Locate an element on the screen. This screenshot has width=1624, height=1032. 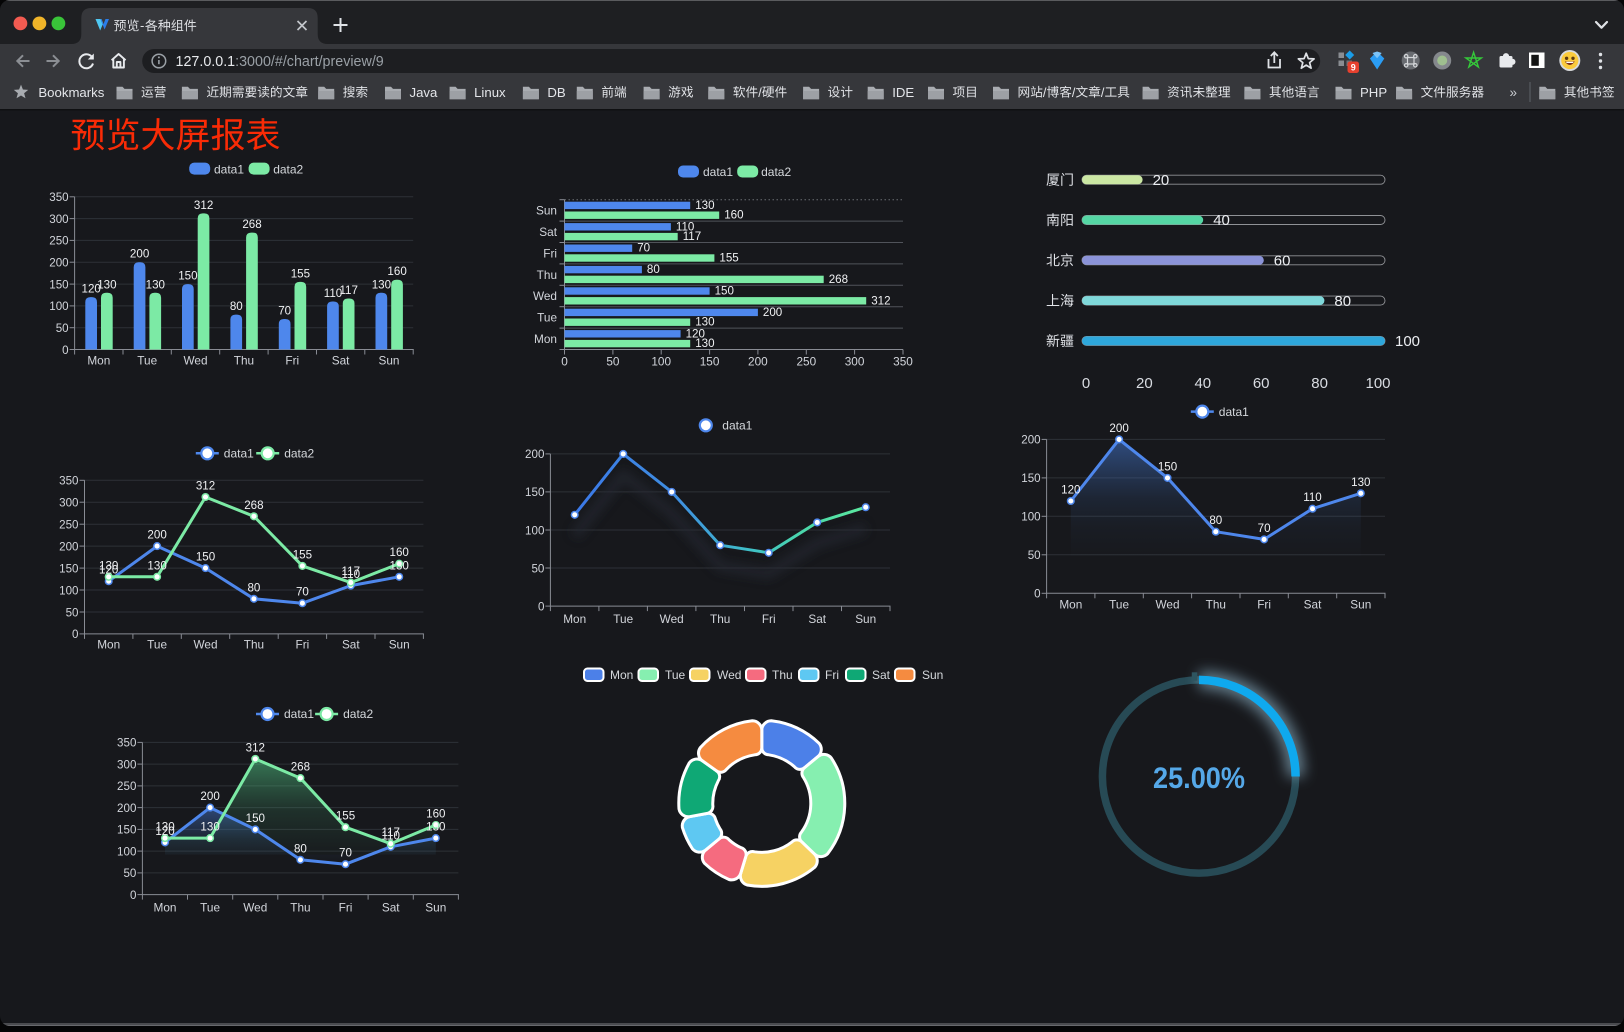
svg-text: Linux is located at coordinates (490, 92).